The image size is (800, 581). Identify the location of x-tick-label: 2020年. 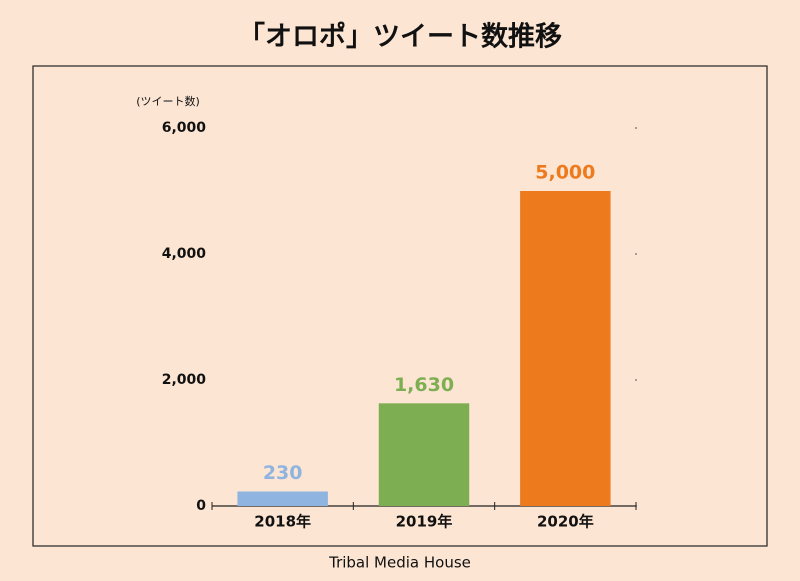
(565, 522).